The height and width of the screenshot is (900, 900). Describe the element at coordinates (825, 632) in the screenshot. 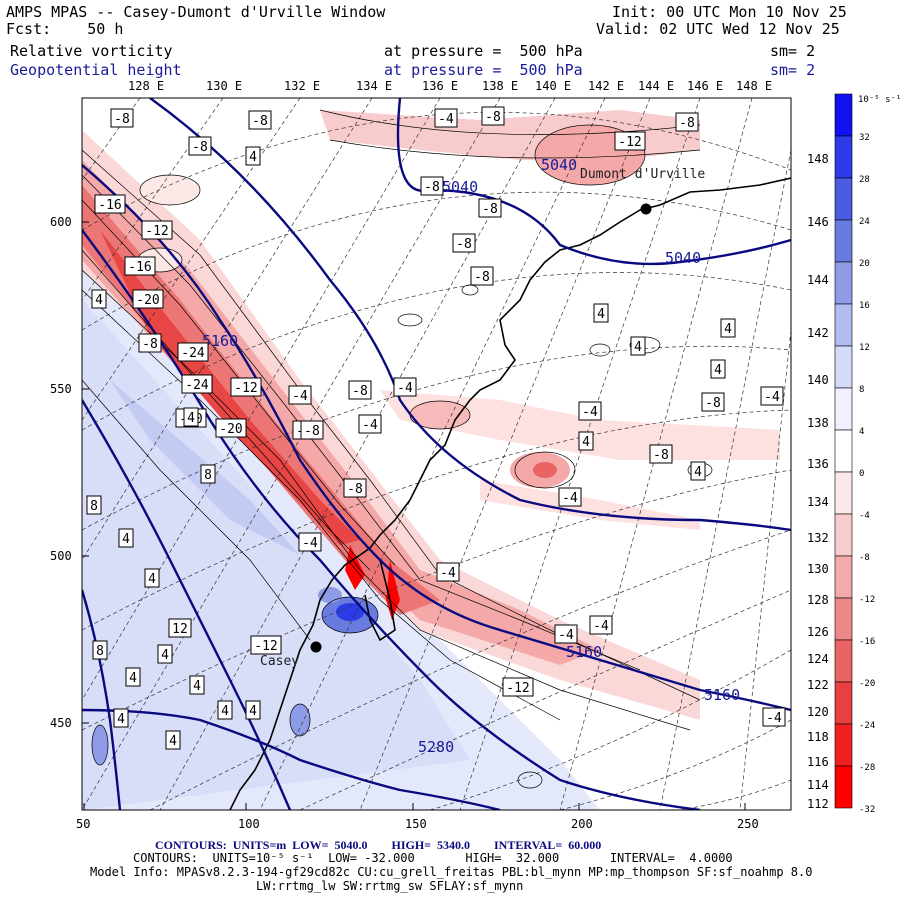

I see `right-longitude-label: 126 E` at that location.